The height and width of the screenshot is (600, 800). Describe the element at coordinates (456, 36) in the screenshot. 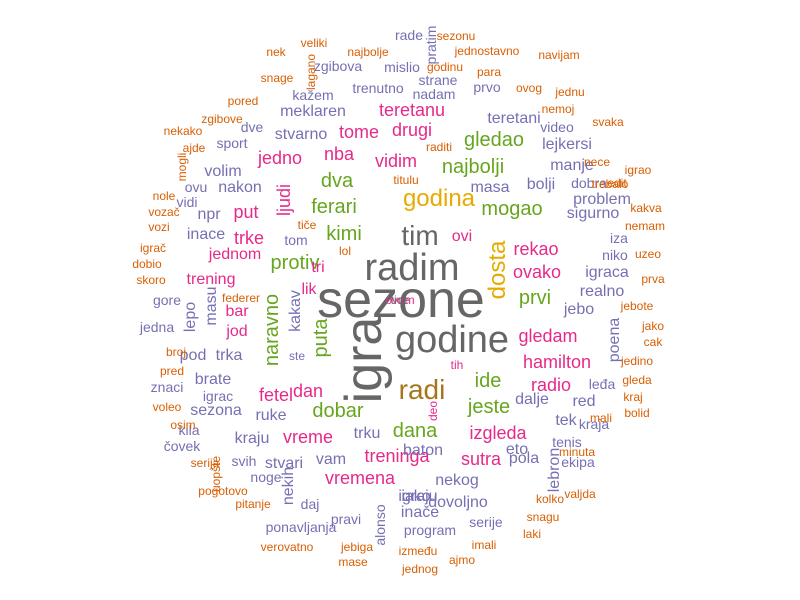

I see `word-129: sezonu` at that location.